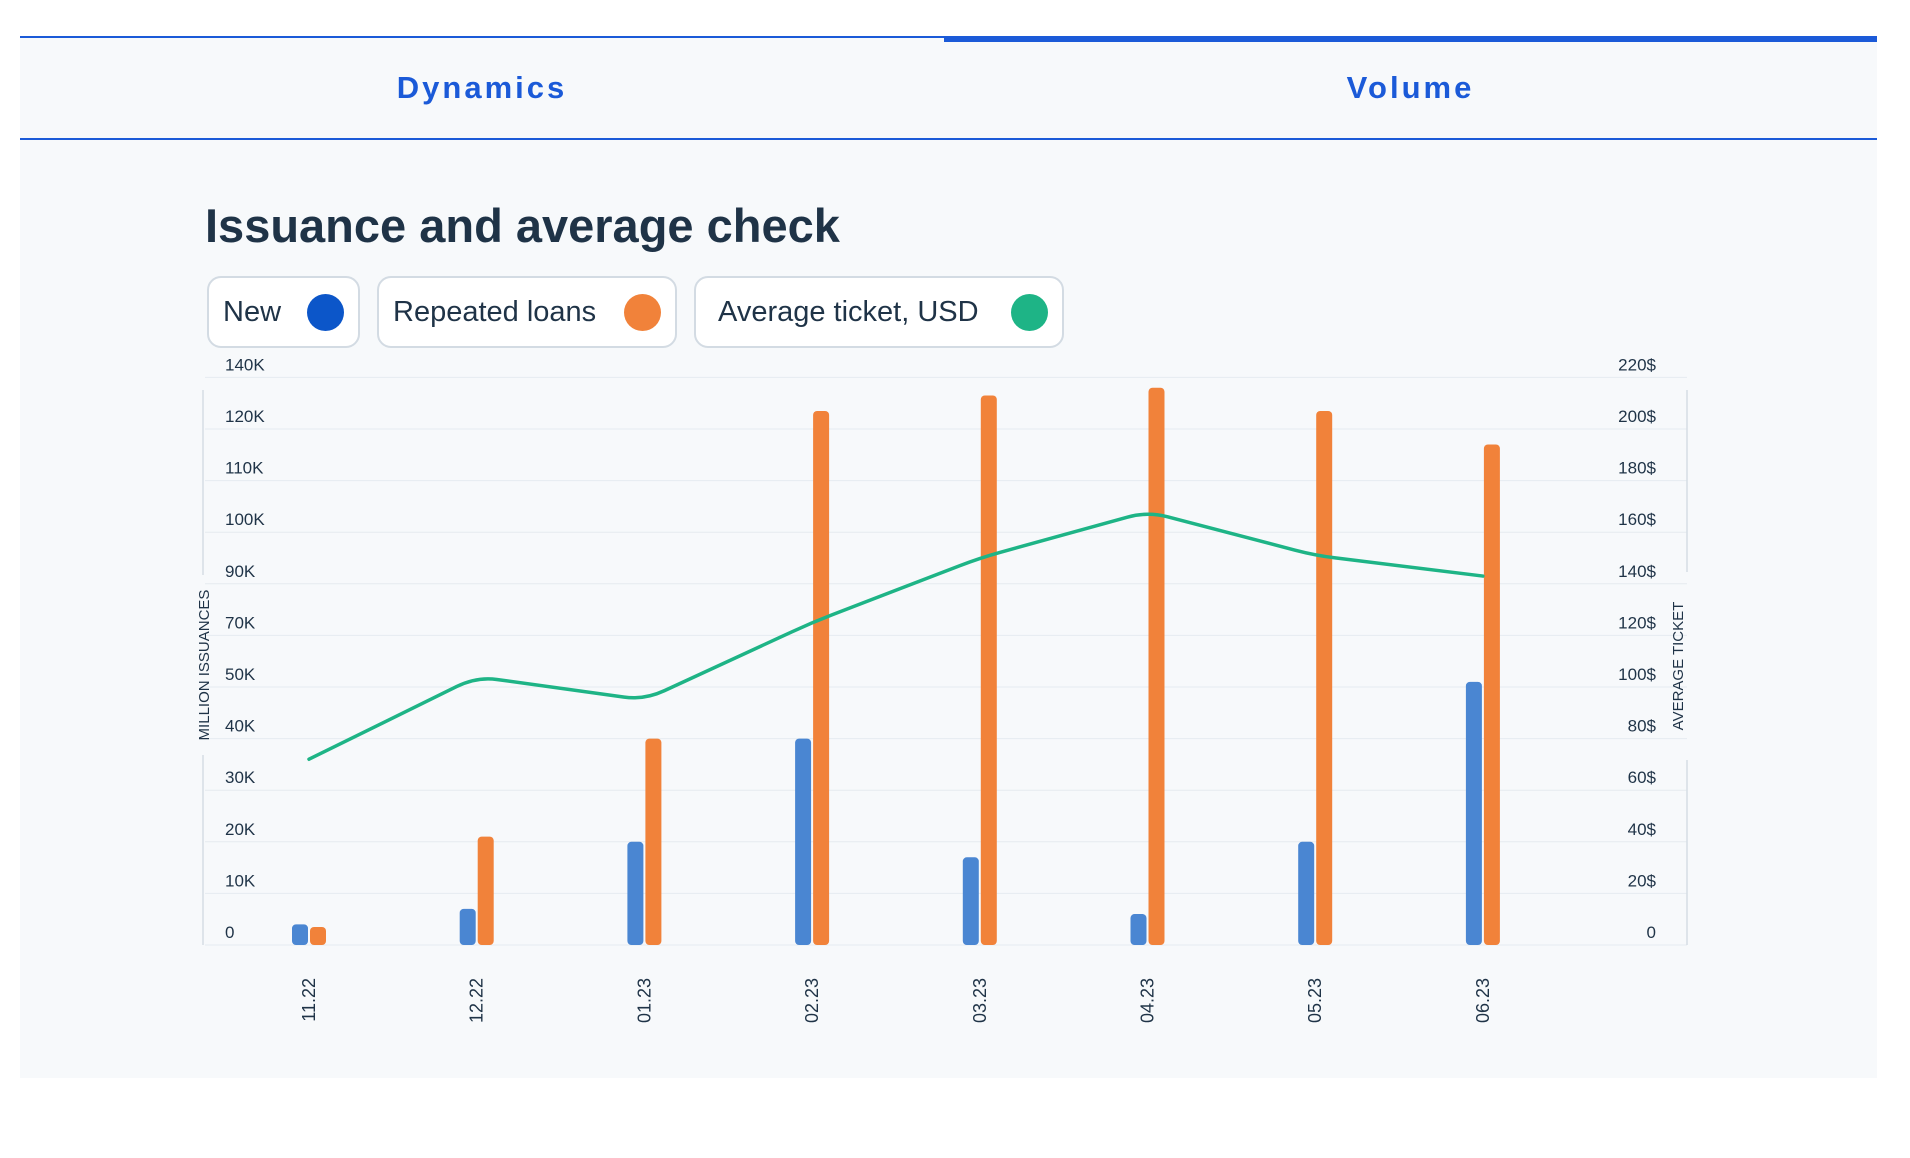  I want to click on x-tick-label: 06.23, so click(1483, 1000).